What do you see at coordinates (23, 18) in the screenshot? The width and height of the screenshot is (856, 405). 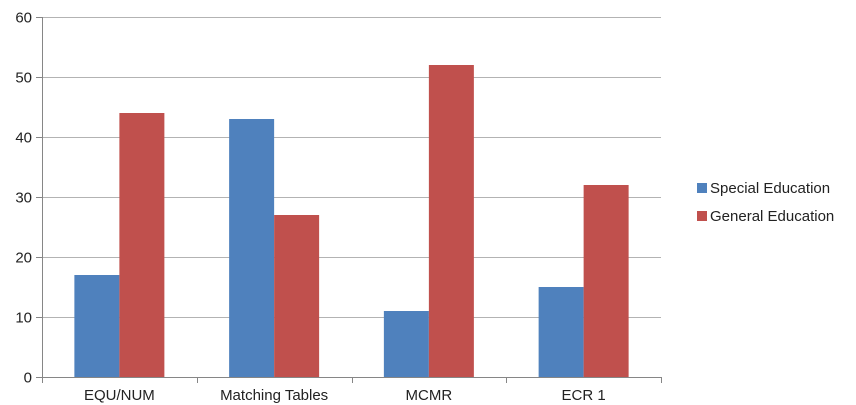 I see `y-tick-label: 60` at bounding box center [23, 18].